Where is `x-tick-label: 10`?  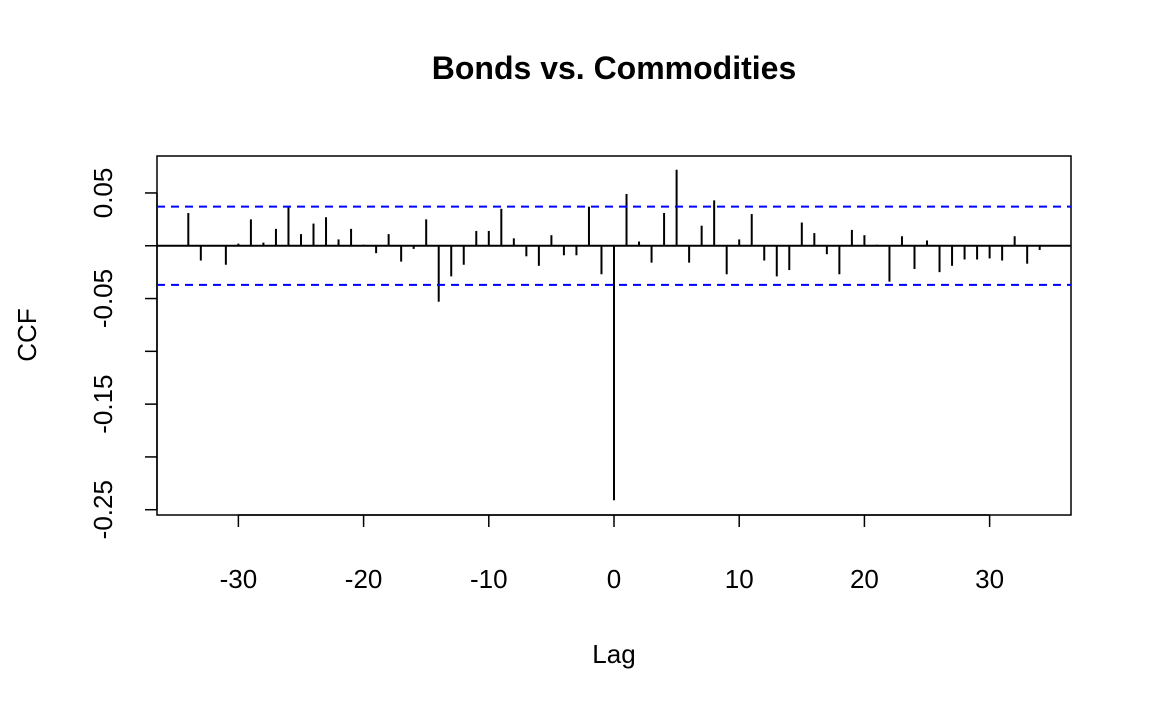 x-tick-label: 10 is located at coordinates (739, 579).